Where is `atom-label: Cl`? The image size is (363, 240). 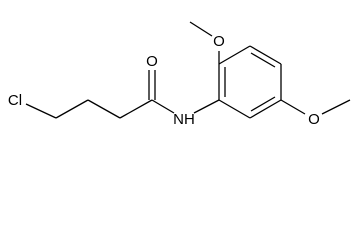 atom-label: Cl is located at coordinates (15, 100).